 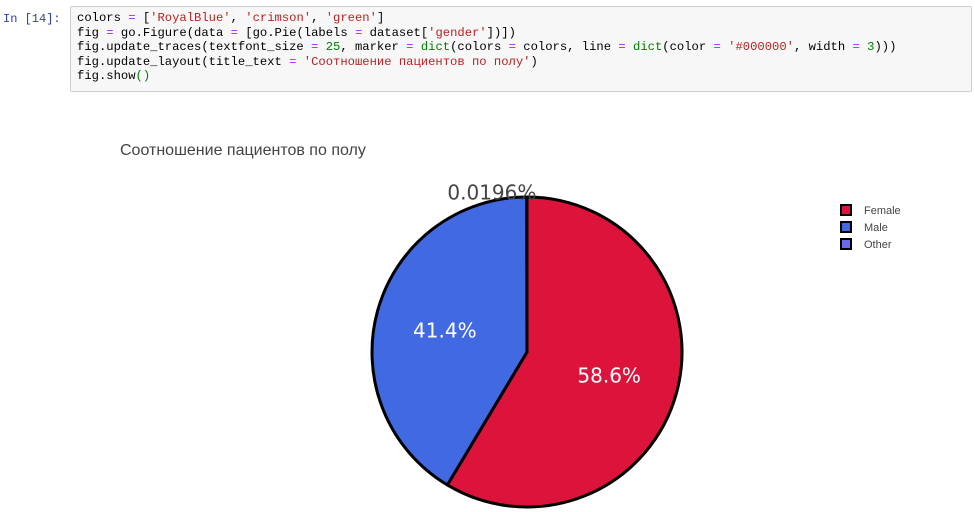 I want to click on code-token: 'Соотношение пациентов по полу', so click(x=417, y=61).